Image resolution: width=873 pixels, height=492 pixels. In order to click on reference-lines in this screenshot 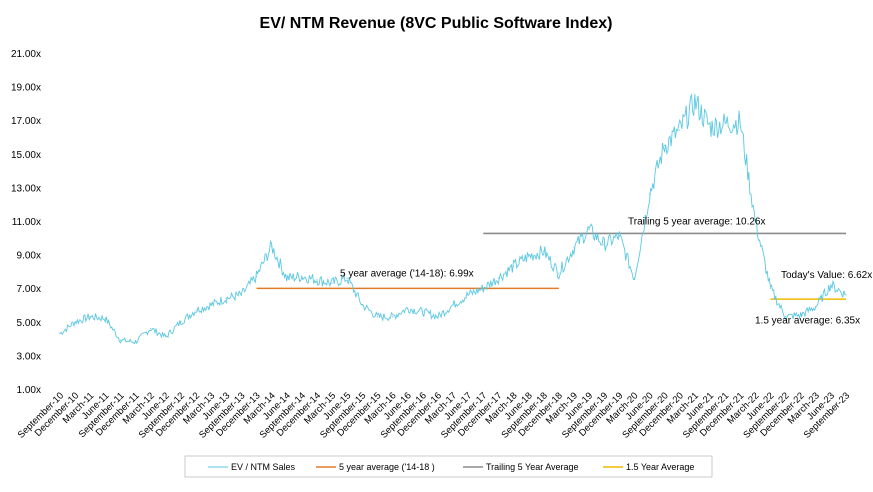, I will do `click(551, 266)`.